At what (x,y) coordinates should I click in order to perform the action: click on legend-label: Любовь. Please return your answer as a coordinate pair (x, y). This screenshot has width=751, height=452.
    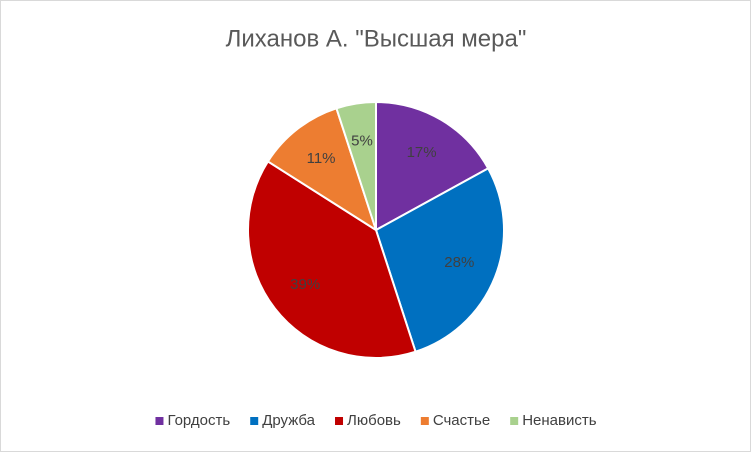
    Looking at the image, I should click on (374, 420).